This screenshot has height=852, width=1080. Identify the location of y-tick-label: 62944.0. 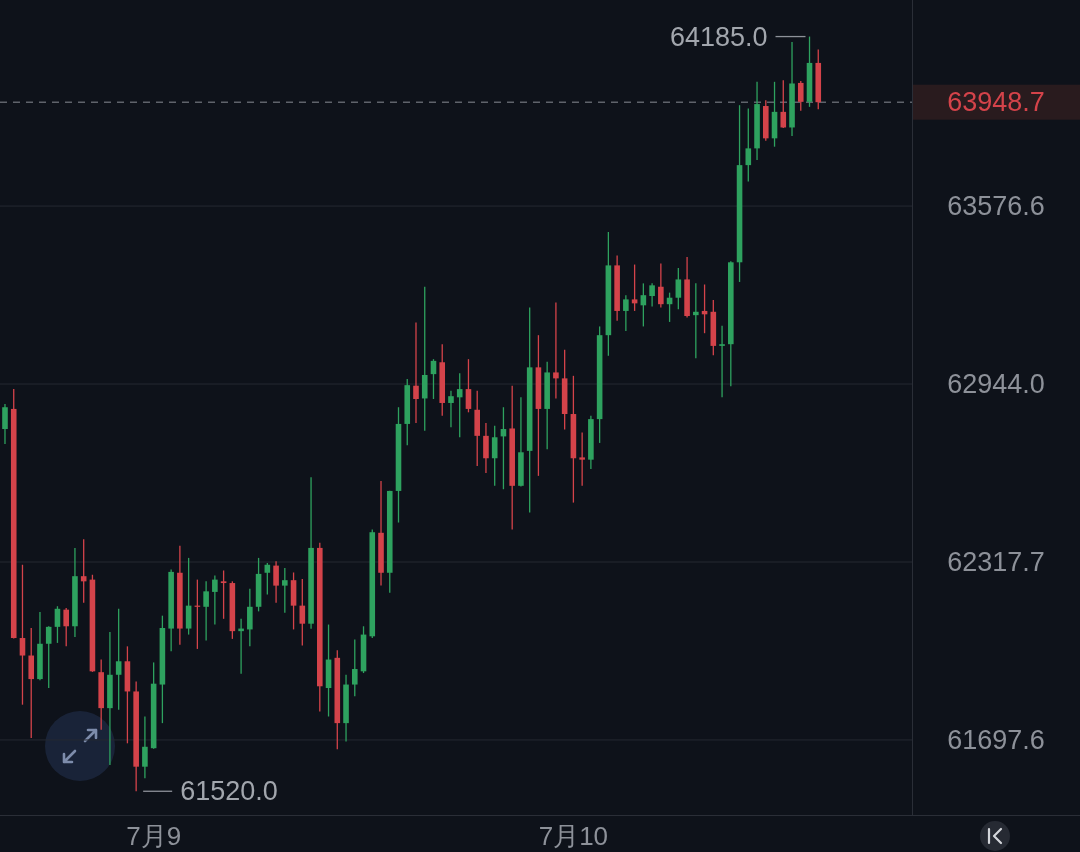
(996, 384).